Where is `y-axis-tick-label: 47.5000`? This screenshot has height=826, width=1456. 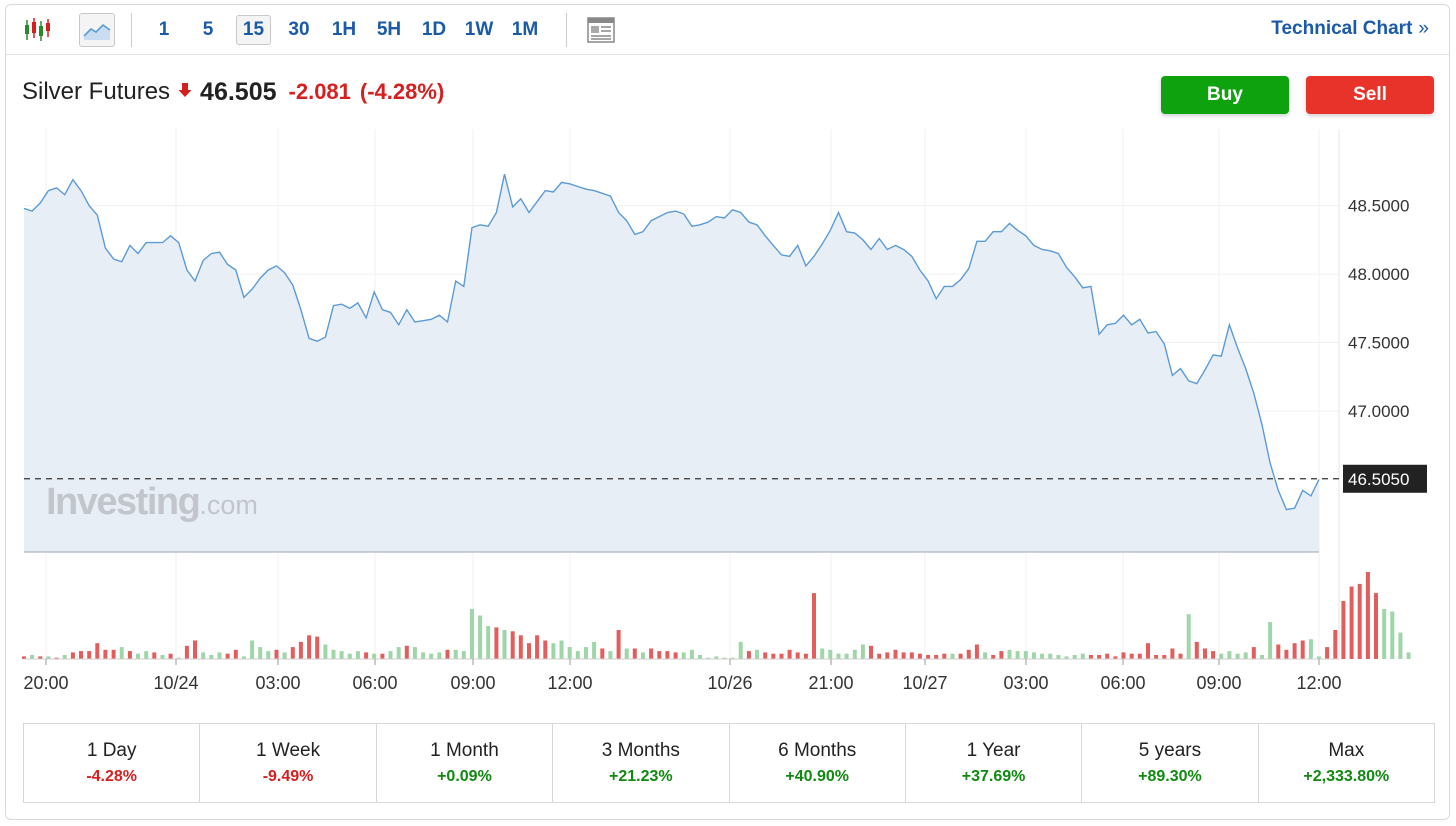 y-axis-tick-label: 47.5000 is located at coordinates (1378, 343).